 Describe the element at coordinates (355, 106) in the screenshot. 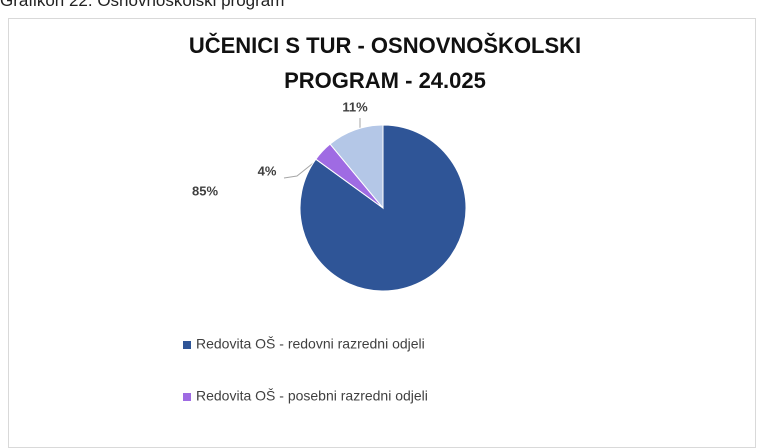

I see `data-label: 11%` at that location.